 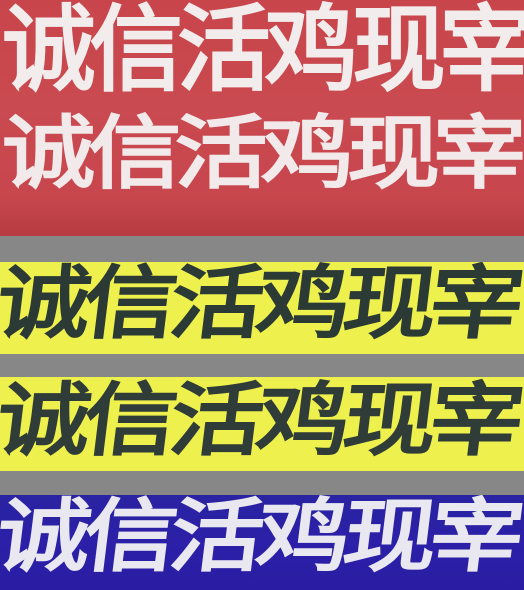 I want to click on sign-shadow, so click(x=262, y=216).